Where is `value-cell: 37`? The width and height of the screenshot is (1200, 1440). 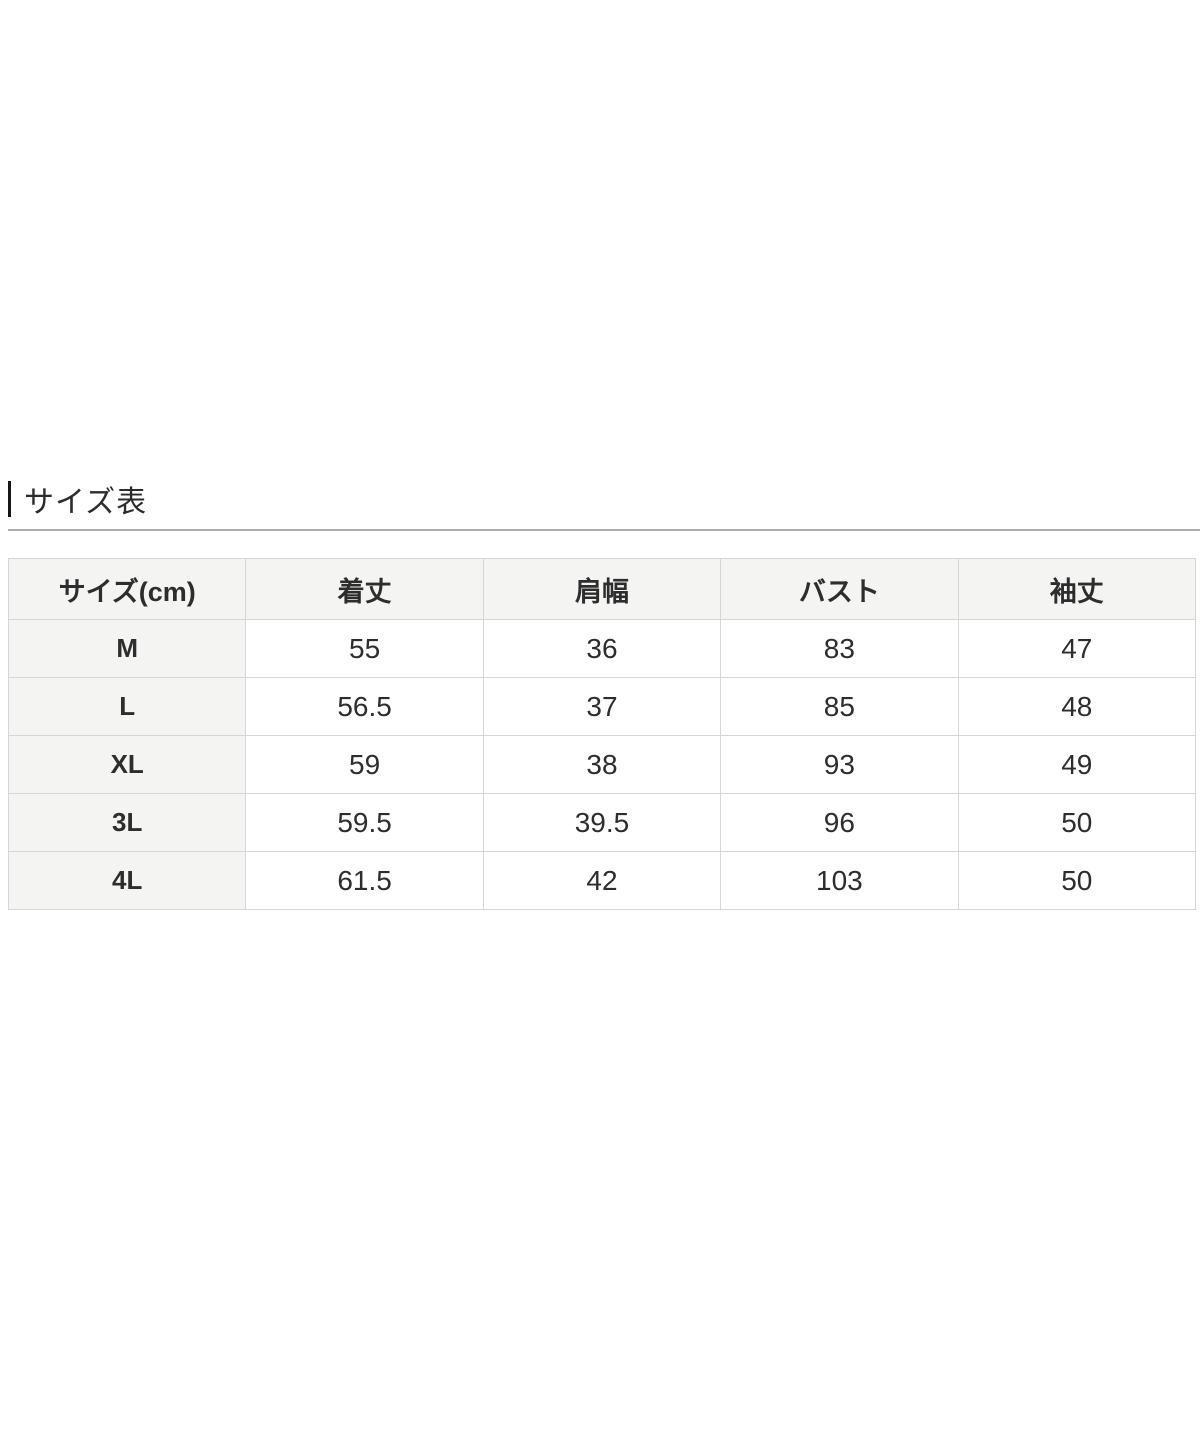
value-cell: 37 is located at coordinates (602, 706).